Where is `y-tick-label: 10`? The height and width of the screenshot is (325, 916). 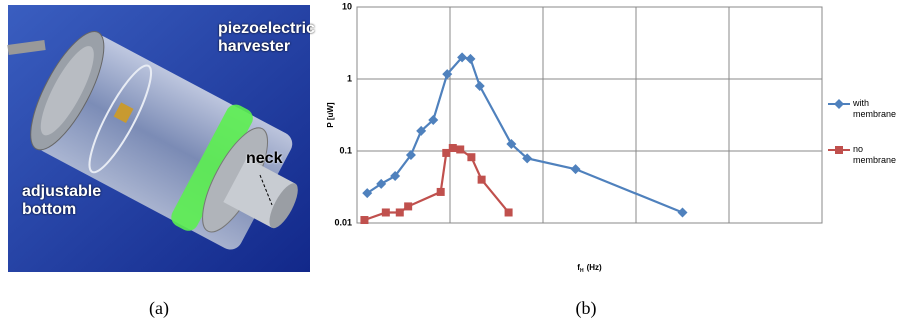 y-tick-label: 10 is located at coordinates (347, 6).